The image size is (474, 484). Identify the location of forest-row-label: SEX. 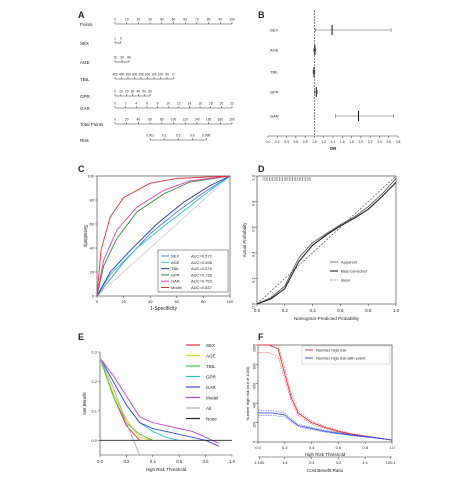
(274, 30).